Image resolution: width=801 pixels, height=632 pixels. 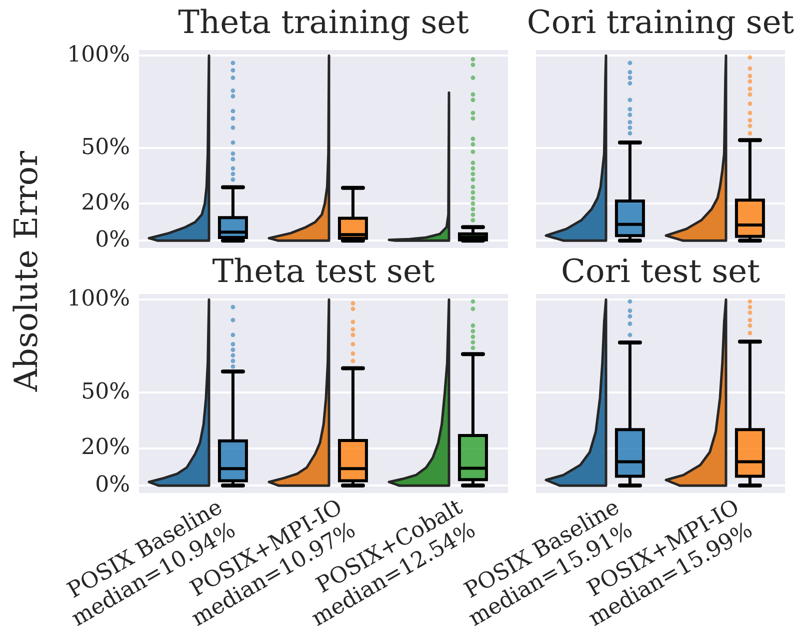 What do you see at coordinates (660, 271) in the screenshot?
I see `chart-title: Cori test set` at bounding box center [660, 271].